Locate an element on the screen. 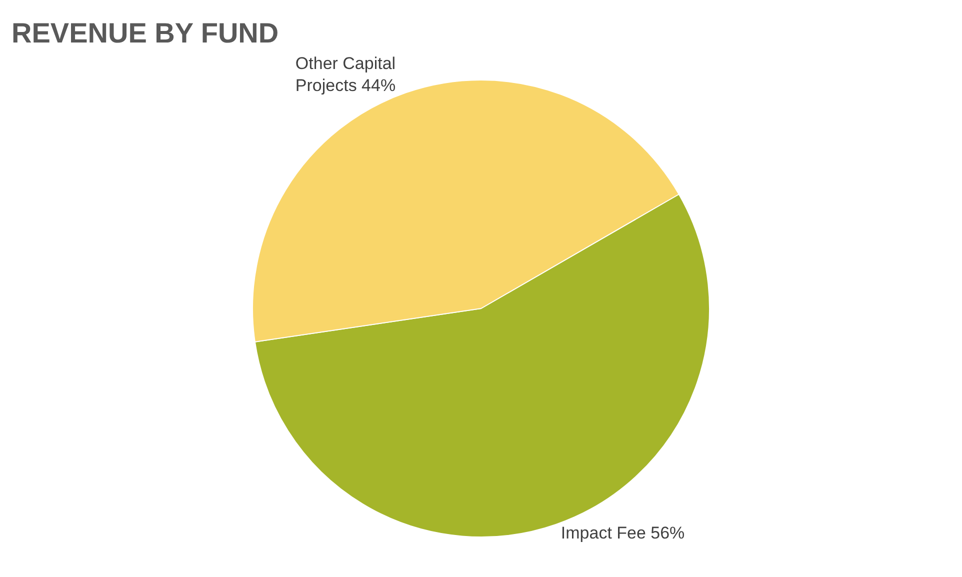 The width and height of the screenshot is (962, 577). chart-title: REVENUE BY FUND is located at coordinates (145, 33).